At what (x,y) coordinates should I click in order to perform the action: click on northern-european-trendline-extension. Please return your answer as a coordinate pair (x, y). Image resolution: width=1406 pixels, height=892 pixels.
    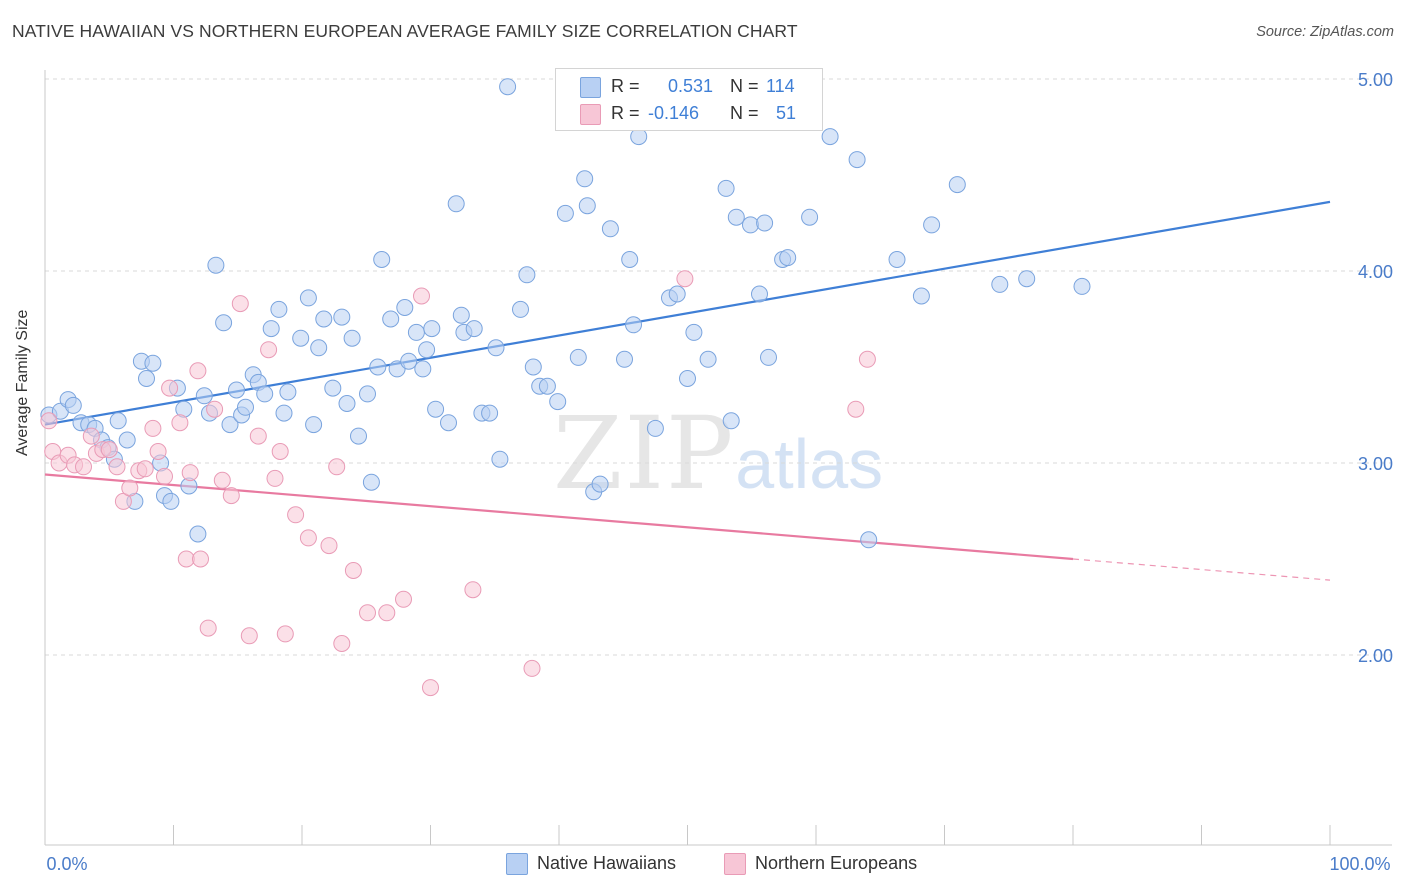
    Looking at the image, I should click on (1201, 569).